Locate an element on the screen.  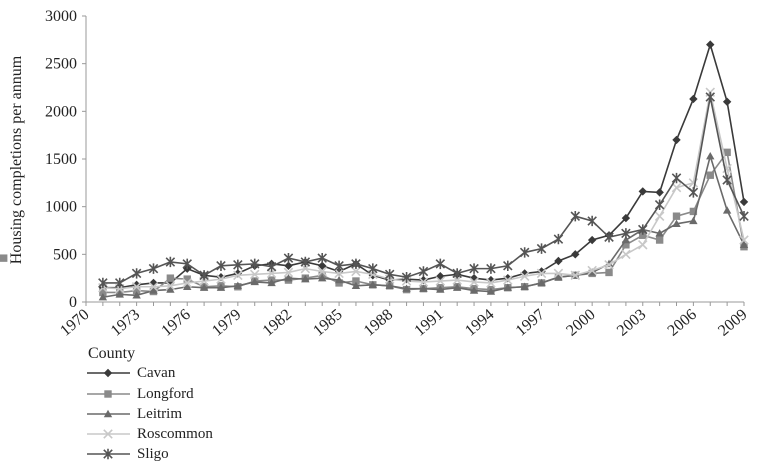
legend-label: Longford is located at coordinates (165, 394).